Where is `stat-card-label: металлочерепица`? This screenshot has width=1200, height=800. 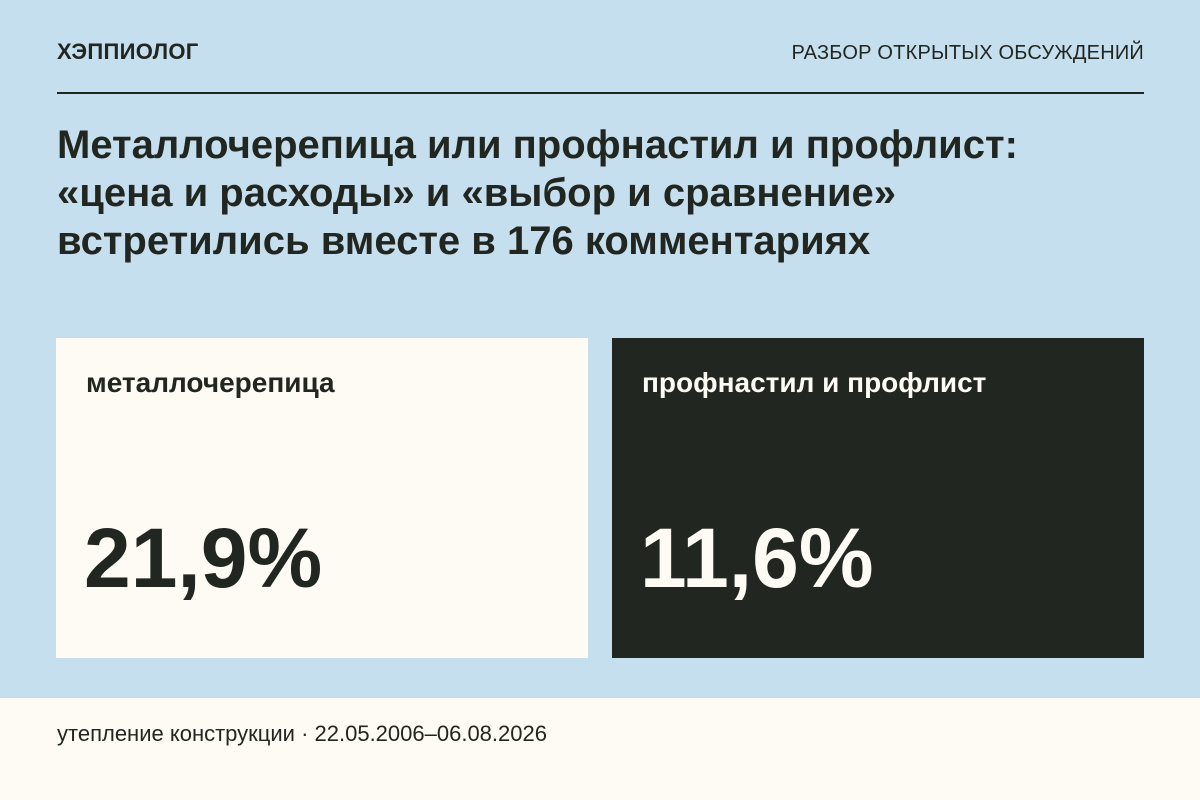 stat-card-label: металлочерепица is located at coordinates (210, 382).